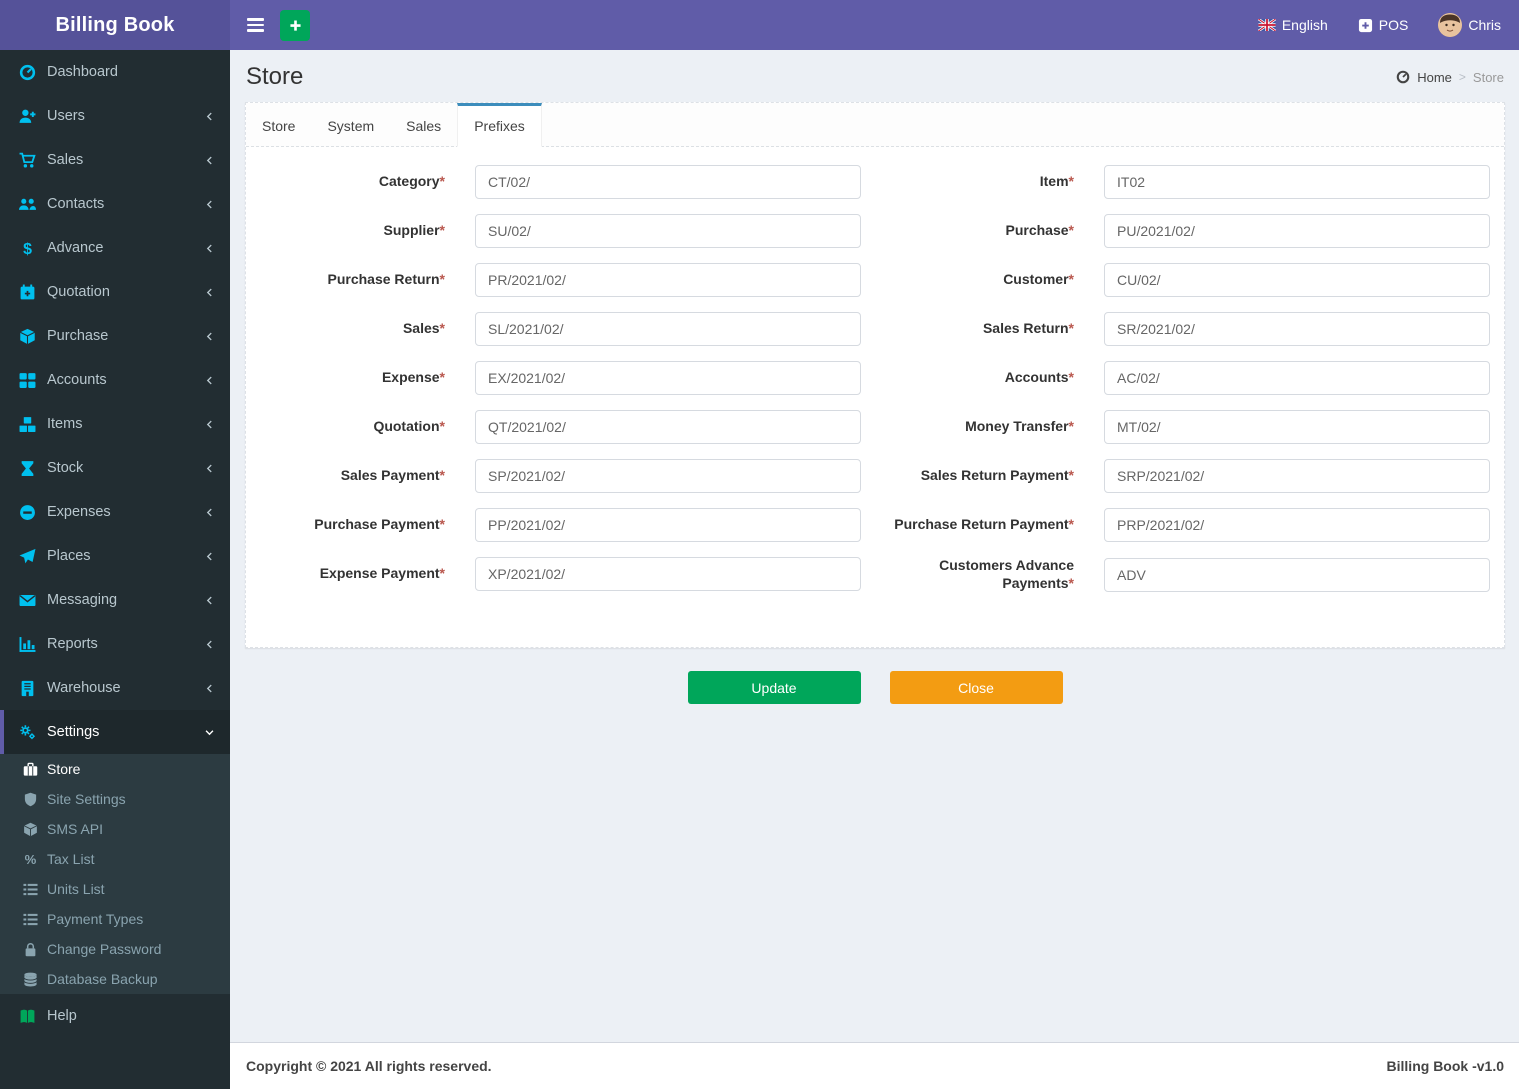 The image size is (1519, 1089). What do you see at coordinates (59, 859) in the screenshot?
I see `sidebar-item-tax-list: % Tax List` at bounding box center [59, 859].